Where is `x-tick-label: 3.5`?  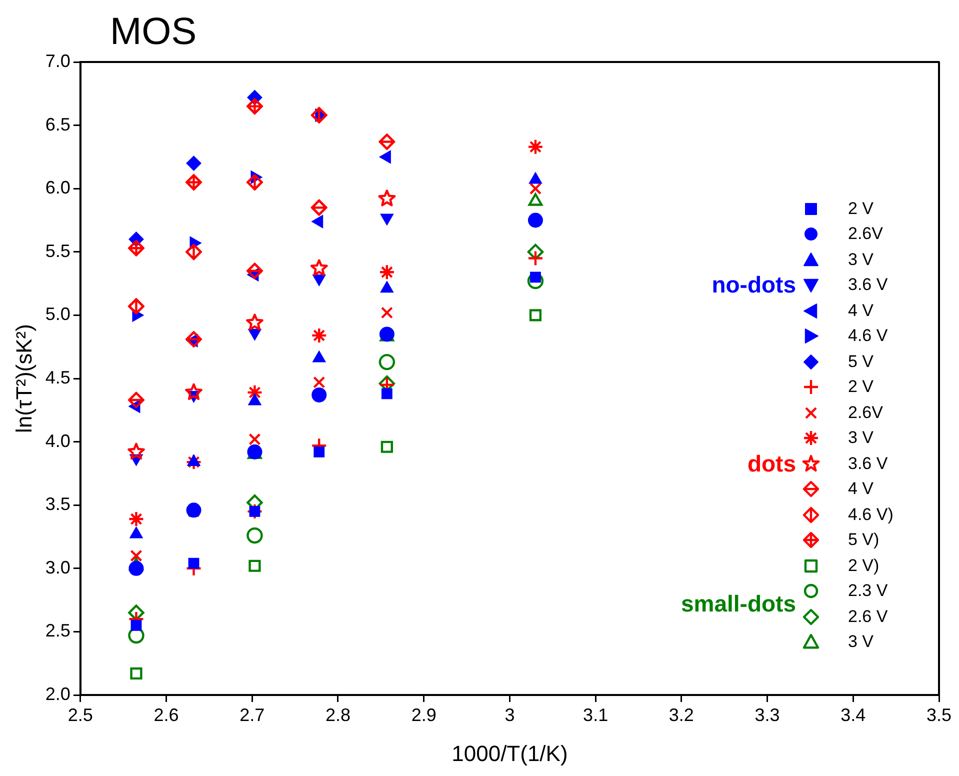 x-tick-label: 3.5 is located at coordinates (939, 714).